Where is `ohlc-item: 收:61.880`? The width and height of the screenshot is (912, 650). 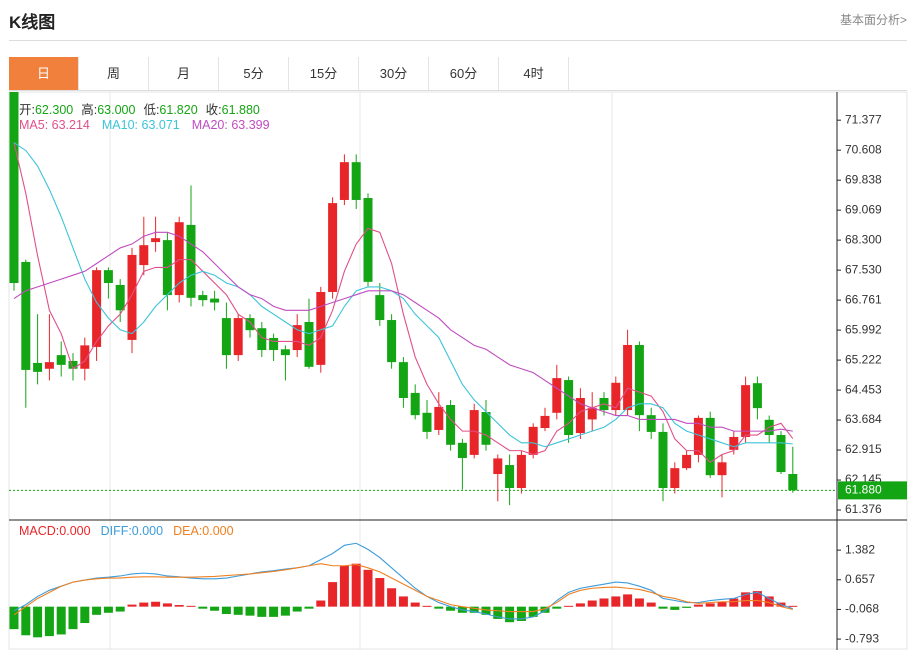 ohlc-item: 收:61.880 is located at coordinates (233, 110).